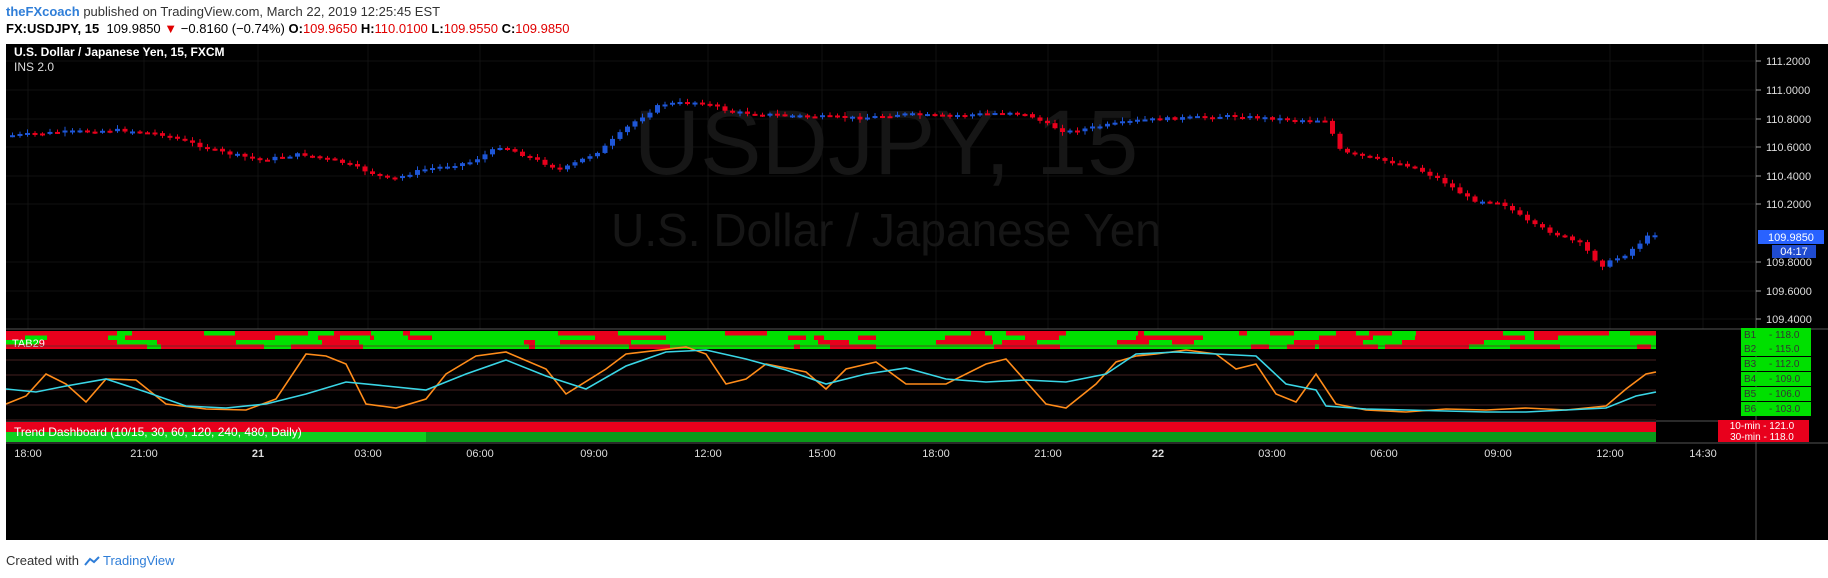 The image size is (1828, 578). What do you see at coordinates (1784, 349) in the screenshot?
I see `level-value: - 115.0` at bounding box center [1784, 349].